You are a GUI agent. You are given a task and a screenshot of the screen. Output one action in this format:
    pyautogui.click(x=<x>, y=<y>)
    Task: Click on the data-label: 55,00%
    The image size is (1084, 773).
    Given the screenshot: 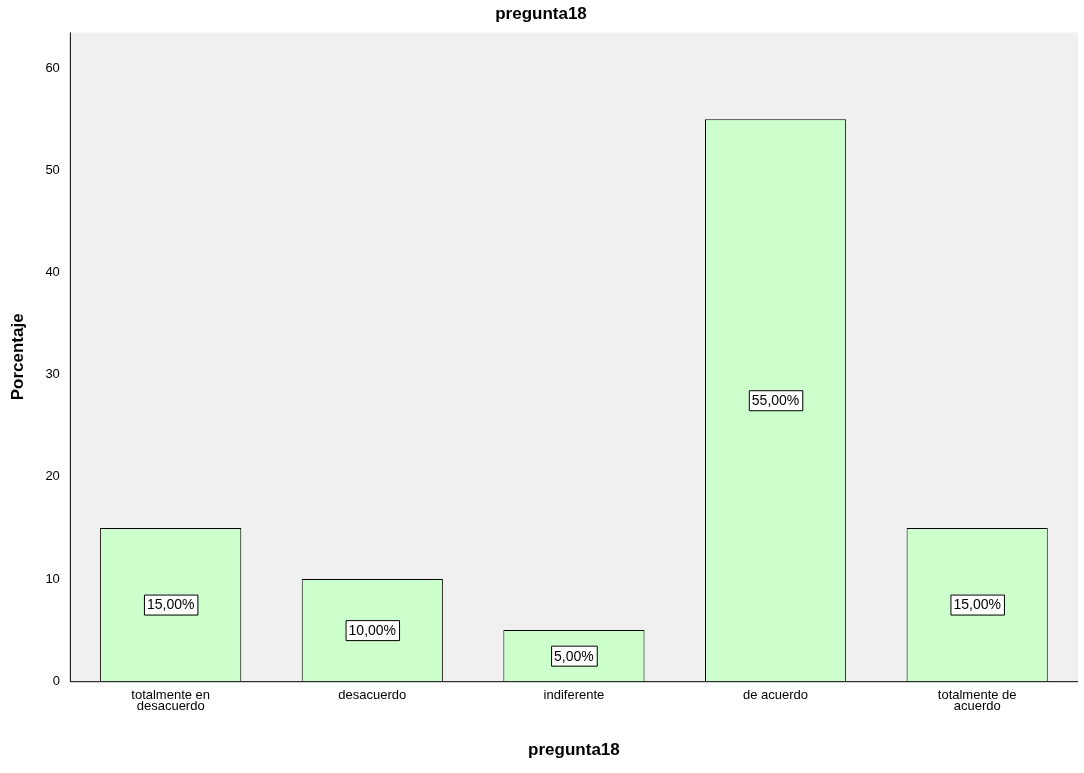 What is the action you would take?
    pyautogui.click(x=775, y=400)
    